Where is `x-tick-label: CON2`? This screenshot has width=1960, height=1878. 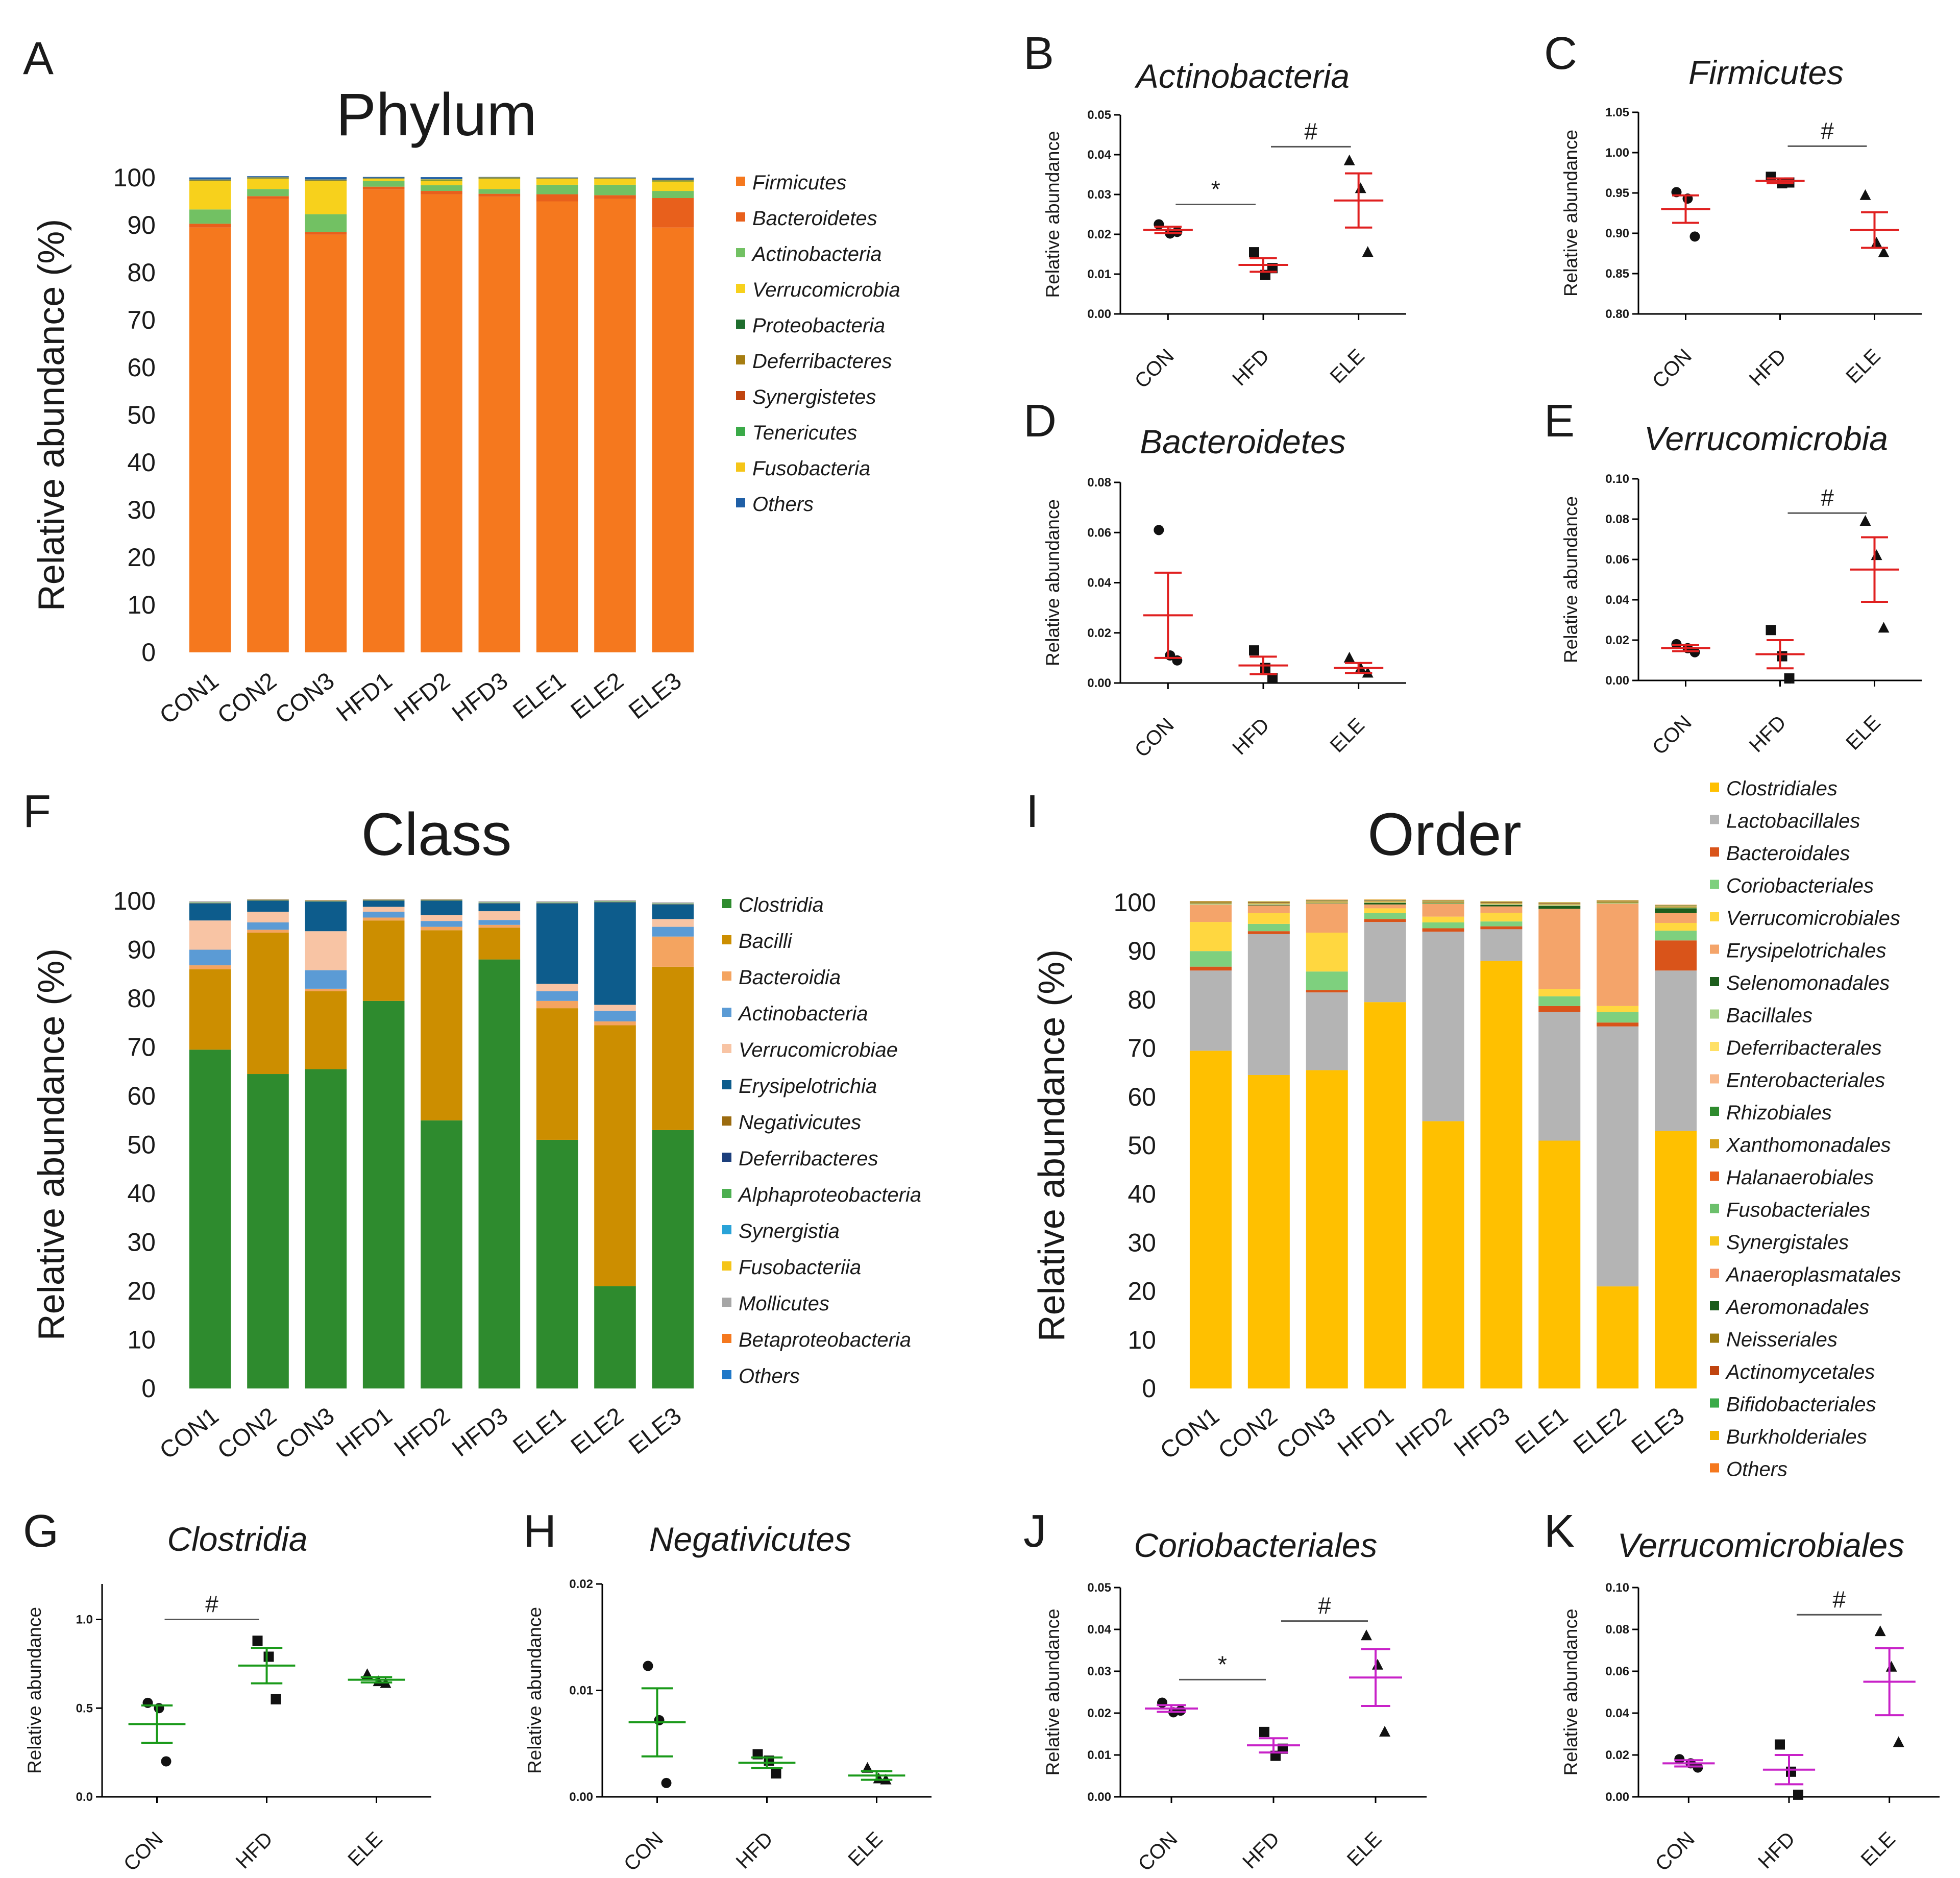
x-tick-label: CON2 is located at coordinates (247, 1433).